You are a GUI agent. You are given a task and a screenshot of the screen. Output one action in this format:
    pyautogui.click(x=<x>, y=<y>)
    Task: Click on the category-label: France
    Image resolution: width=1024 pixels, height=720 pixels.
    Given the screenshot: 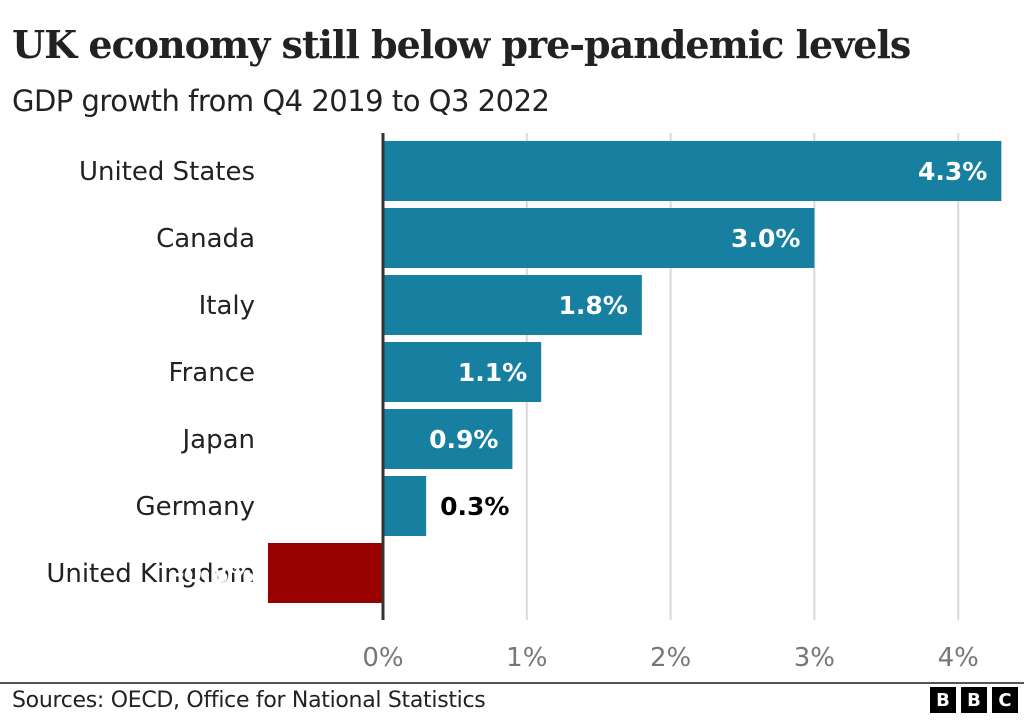 What is the action you would take?
    pyautogui.click(x=212, y=373)
    